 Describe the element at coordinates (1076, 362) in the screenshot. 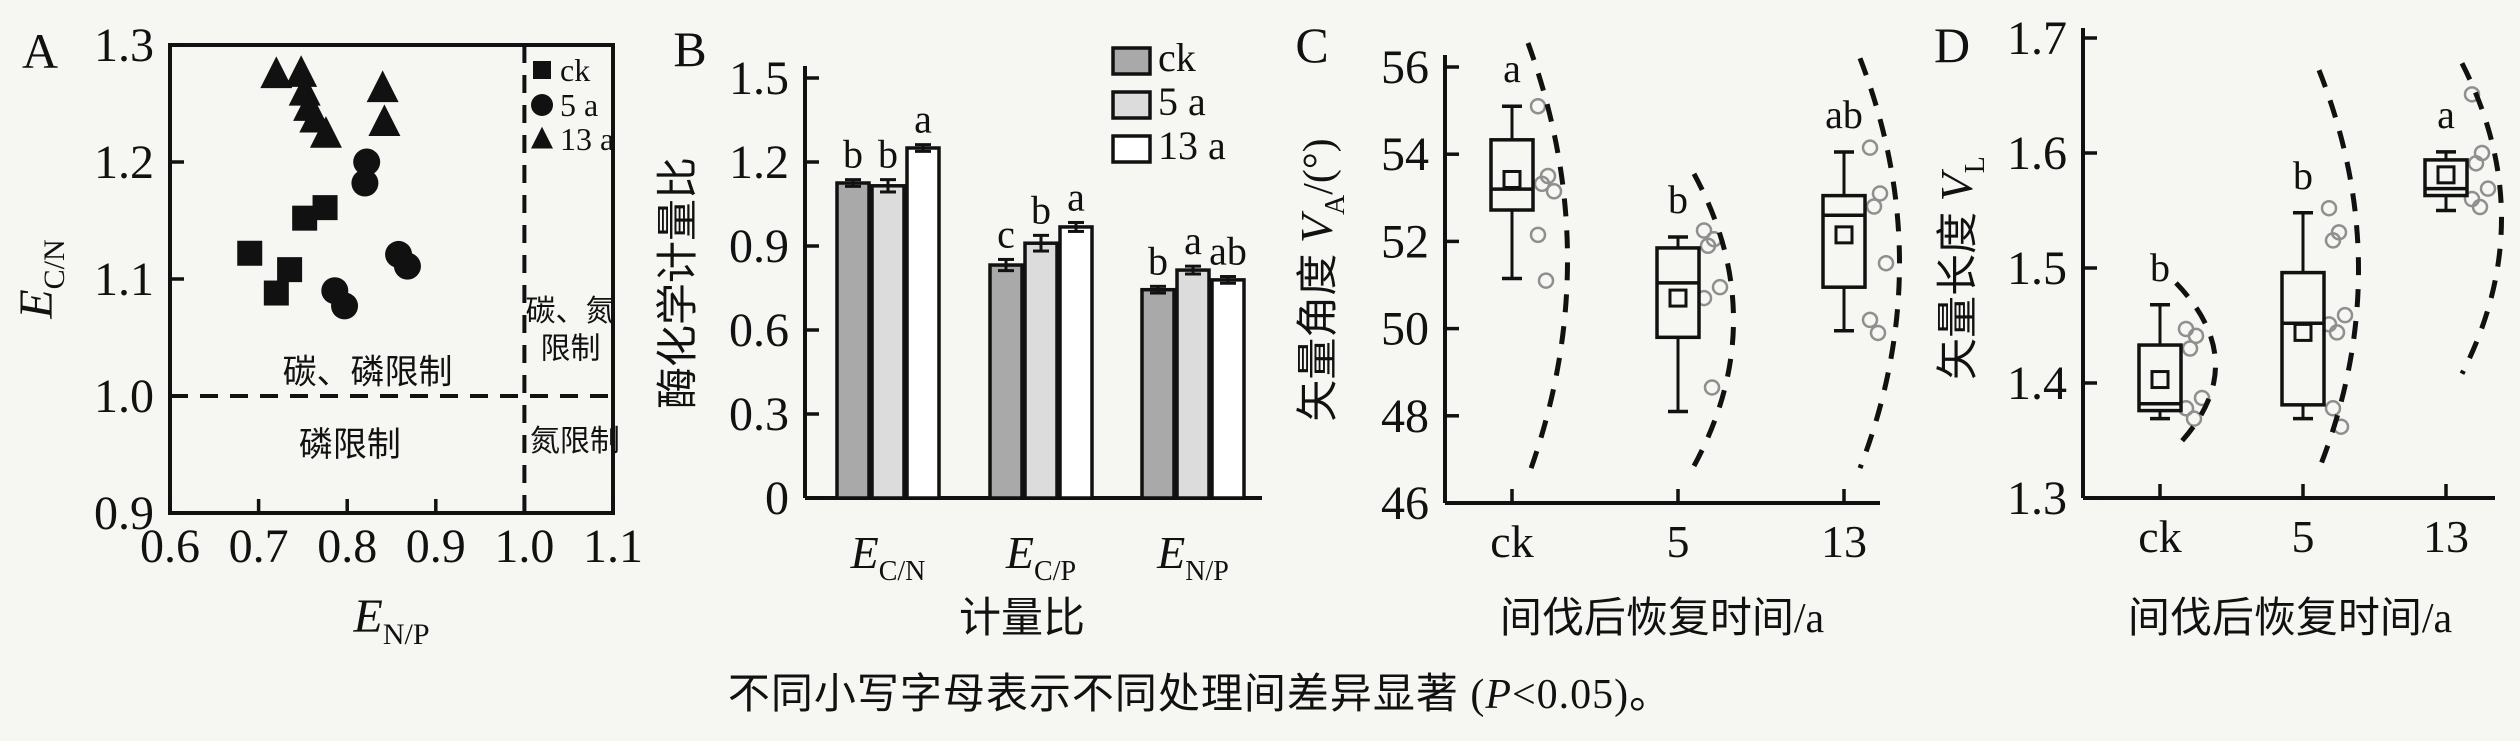

I see `bar-13a-group2` at that location.